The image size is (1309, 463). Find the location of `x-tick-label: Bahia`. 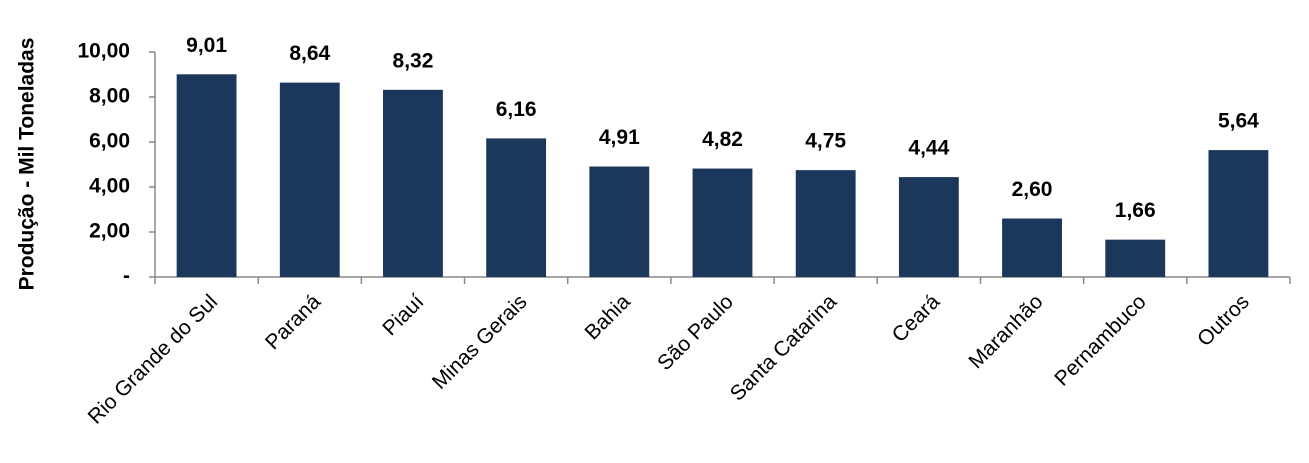

x-tick-label: Bahia is located at coordinates (608, 317).